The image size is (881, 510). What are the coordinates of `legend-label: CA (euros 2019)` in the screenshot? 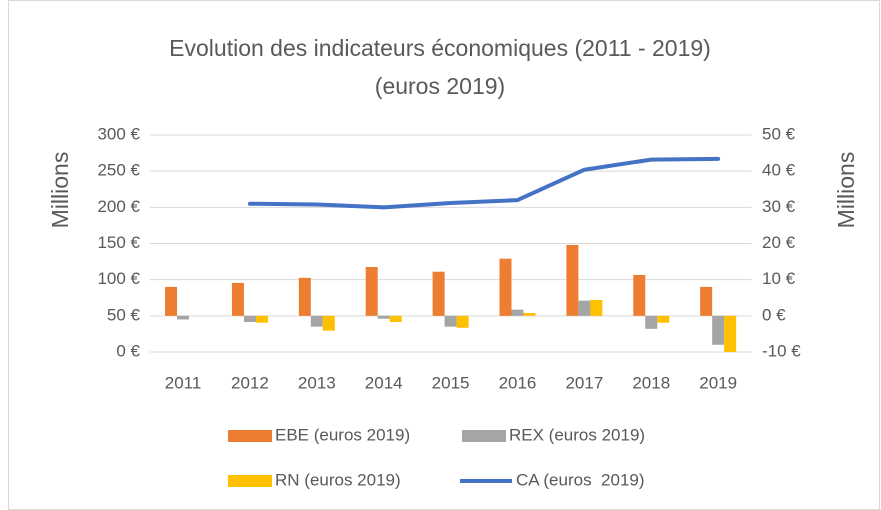 It's located at (580, 479).